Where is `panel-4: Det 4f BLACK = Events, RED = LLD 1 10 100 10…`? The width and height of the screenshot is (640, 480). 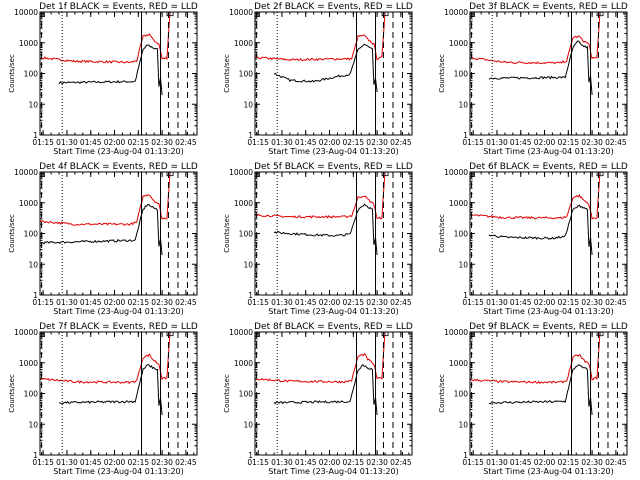 panel-4: Det 4f BLACK = Events, RED = LLD 1 10 100 10… is located at coordinates (103, 239).